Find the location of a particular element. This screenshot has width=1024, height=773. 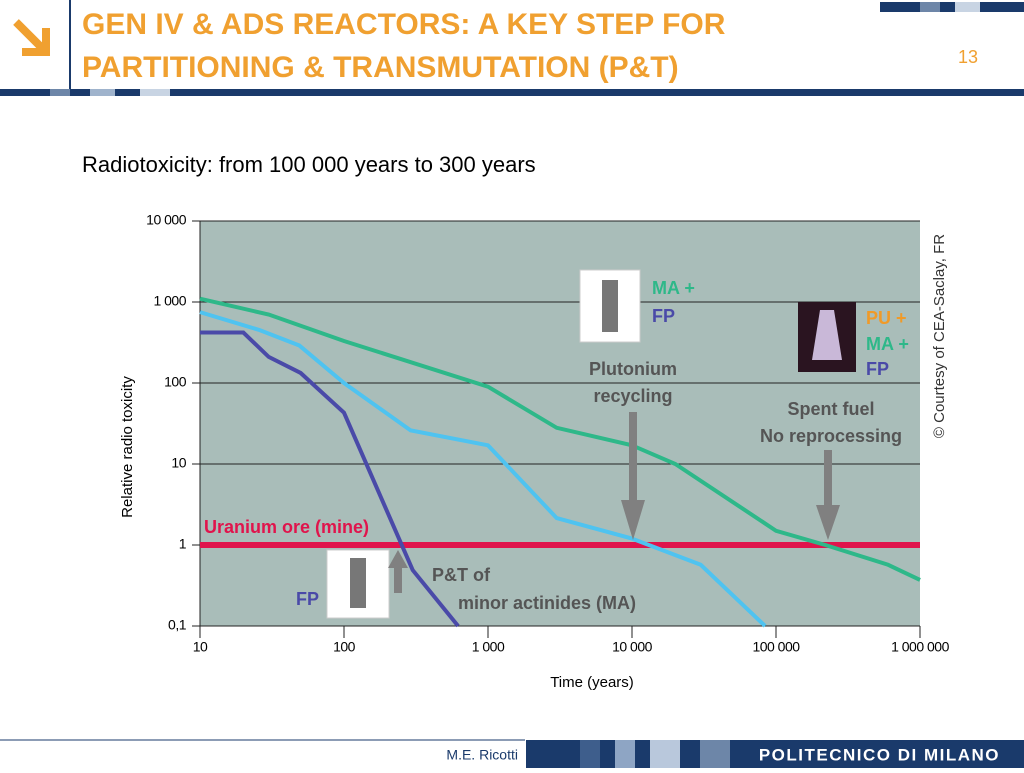

page-number: 13 is located at coordinates (968, 57).